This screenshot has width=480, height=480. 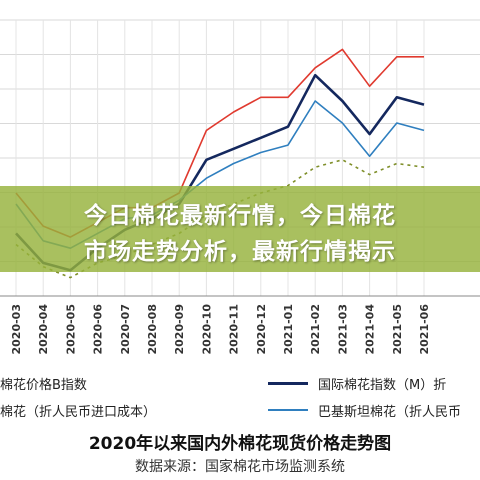 I want to click on x-tick-label: 2020-05, so click(x=70, y=329).